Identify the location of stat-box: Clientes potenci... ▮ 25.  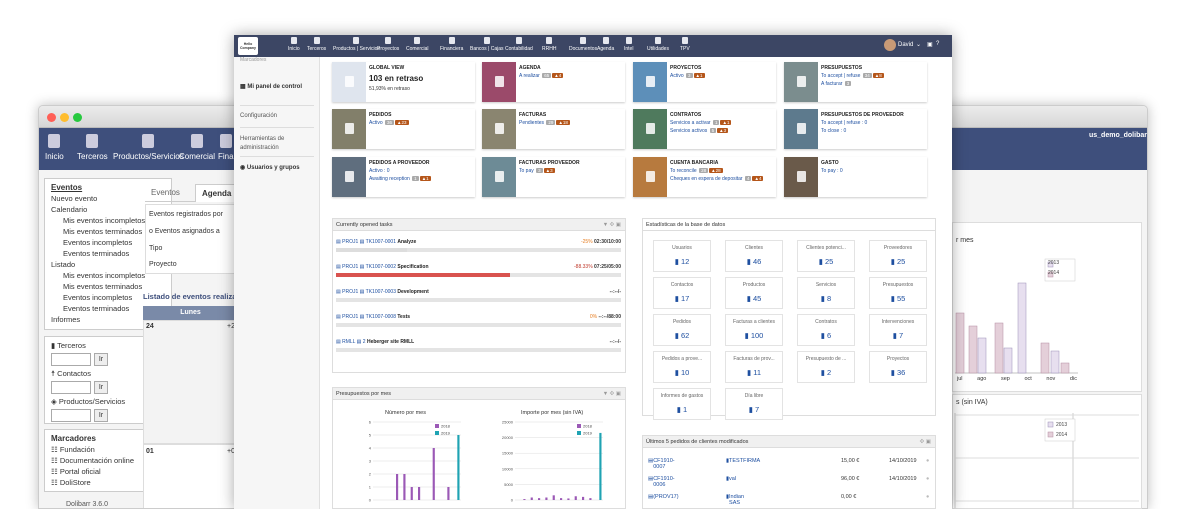
(826, 256).